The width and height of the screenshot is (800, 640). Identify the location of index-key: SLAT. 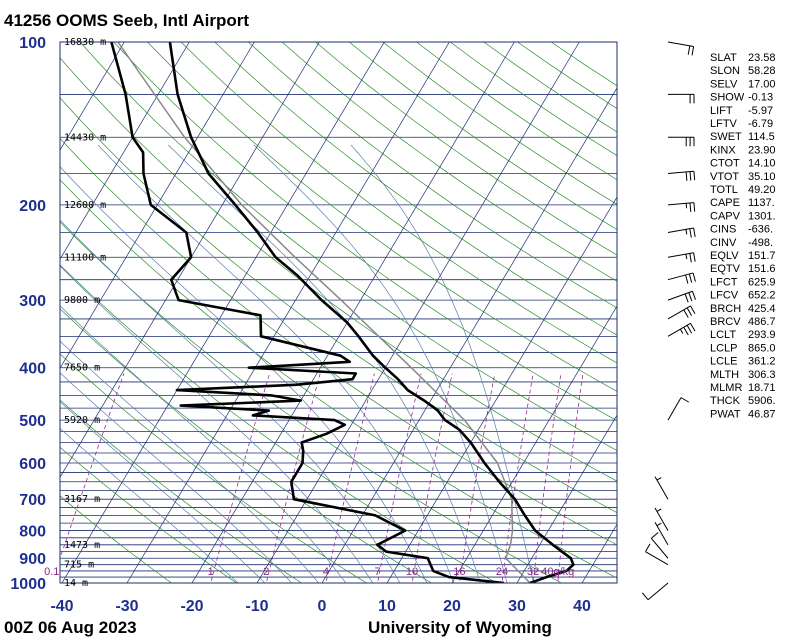
(723, 58).